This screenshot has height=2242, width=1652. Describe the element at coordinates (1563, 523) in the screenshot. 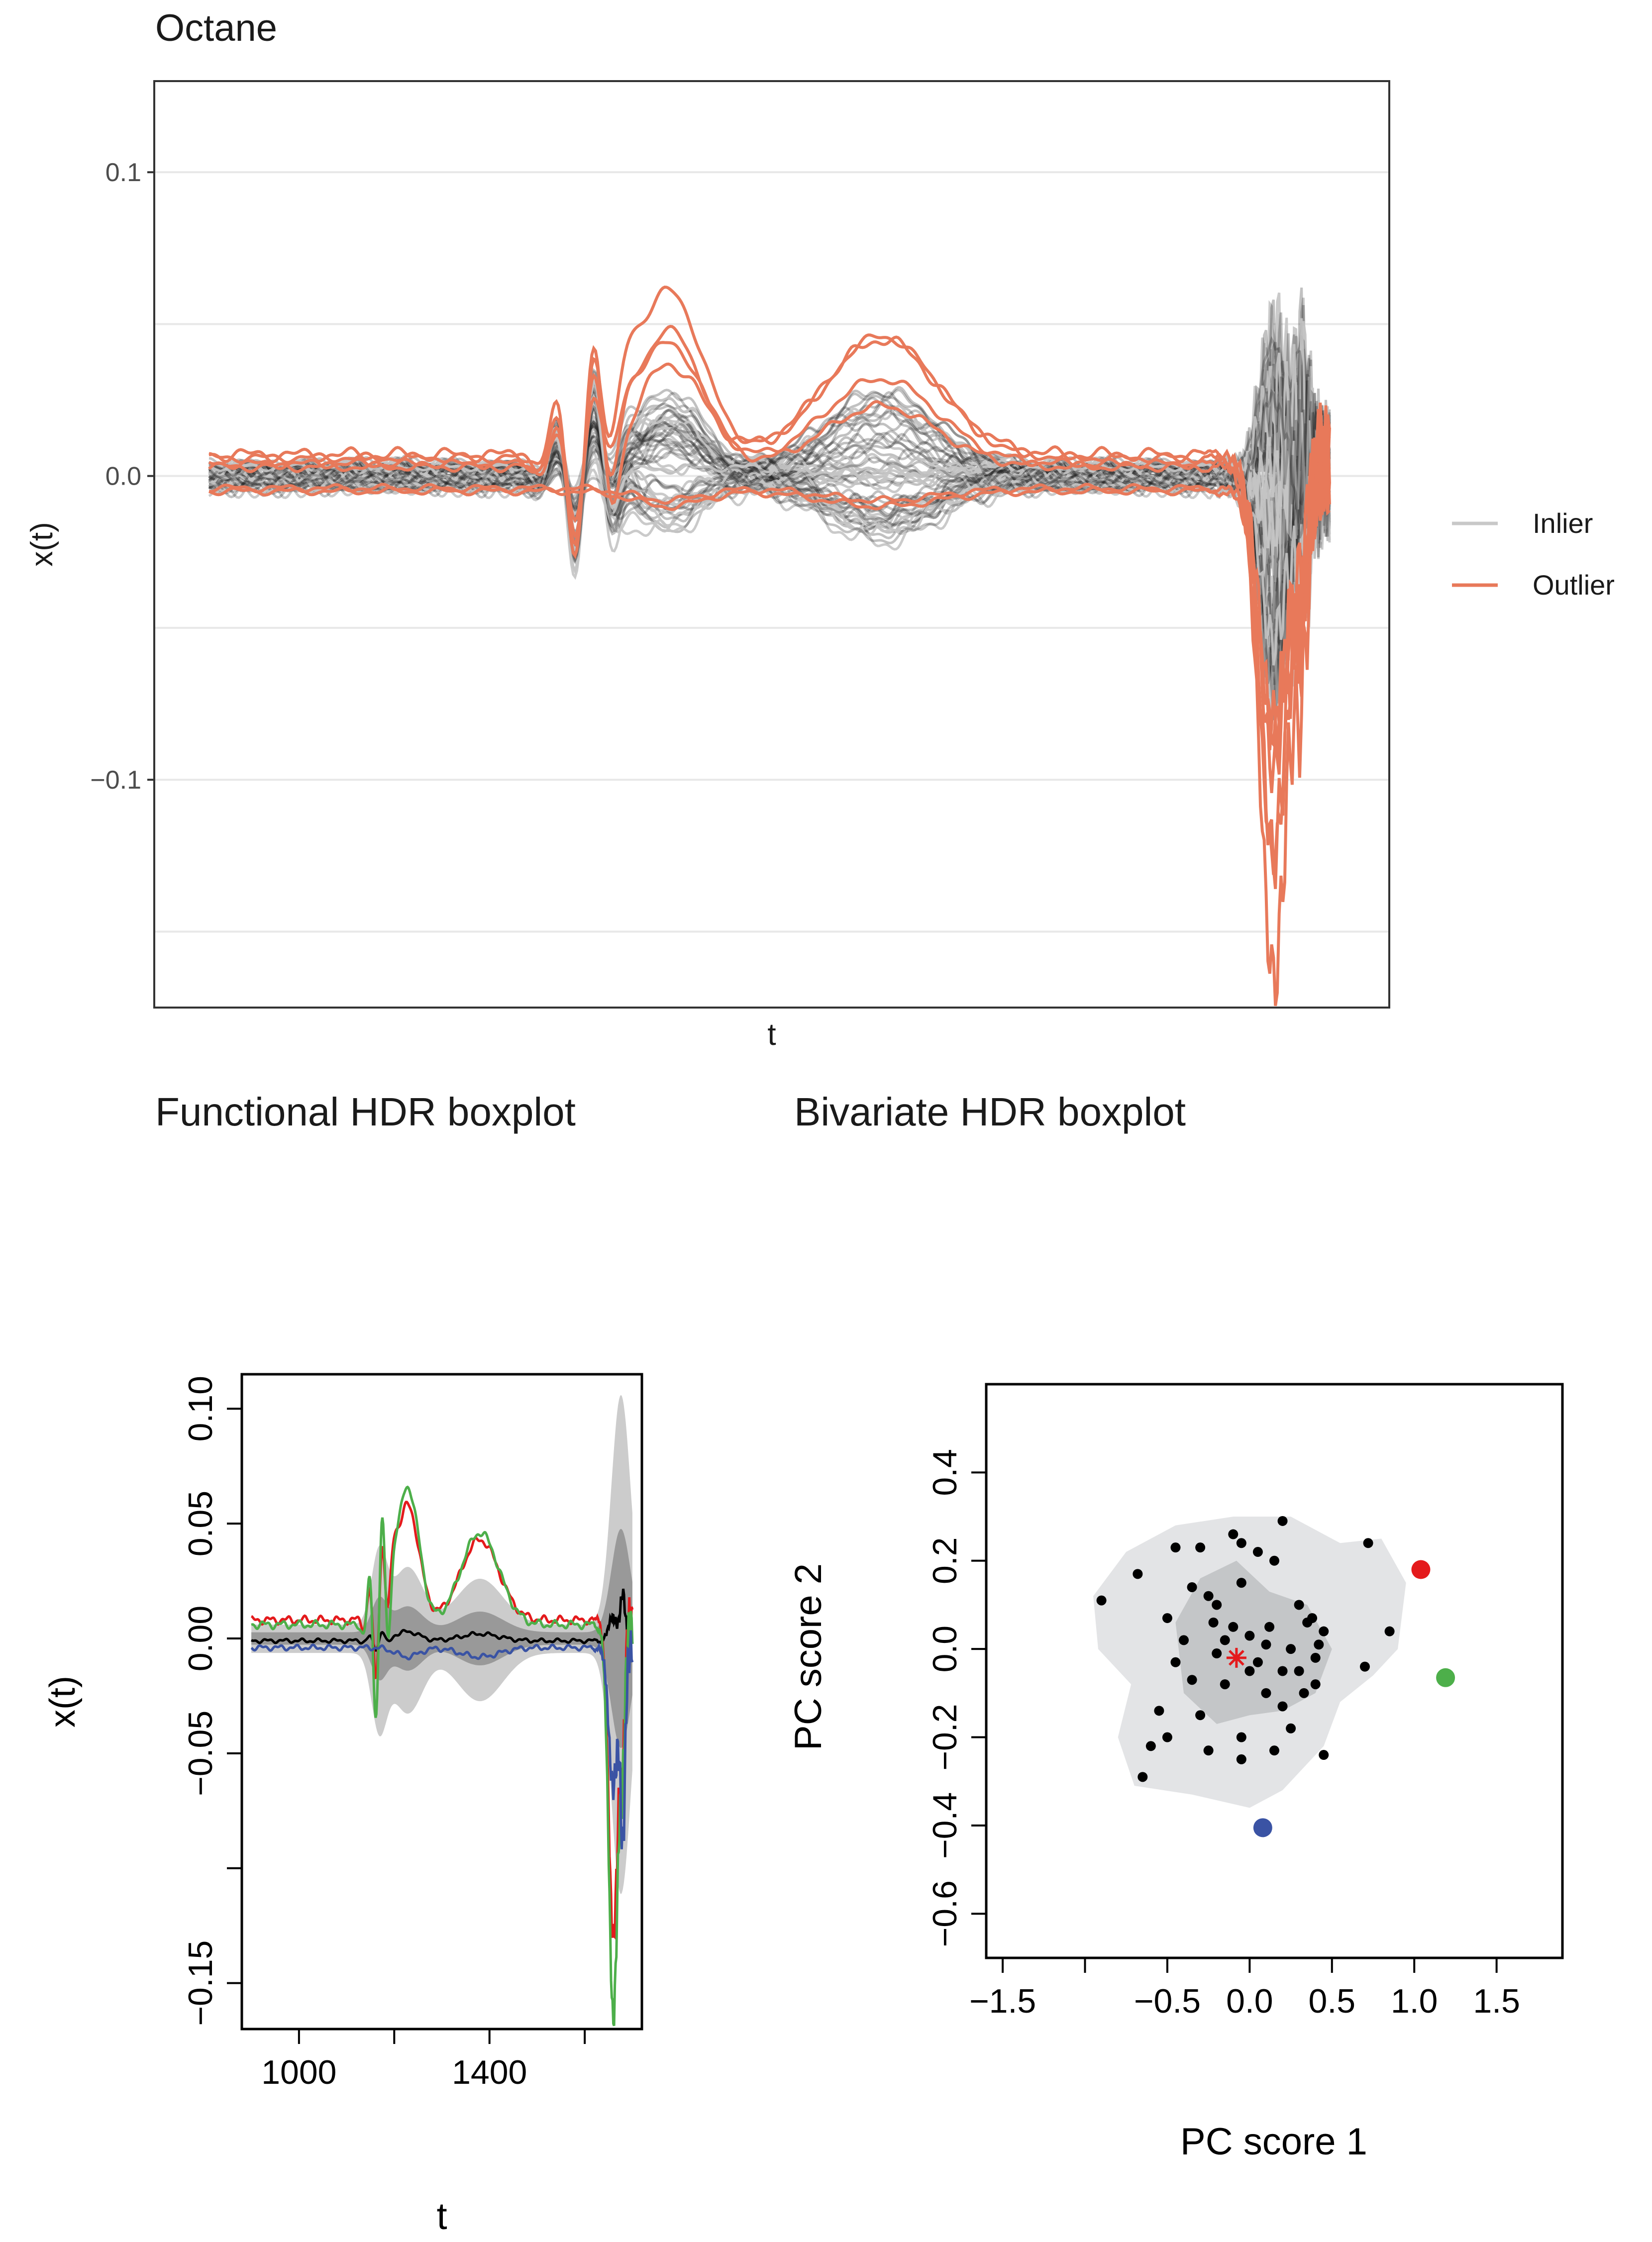

I see `legend-label-inlier: Inlier` at that location.